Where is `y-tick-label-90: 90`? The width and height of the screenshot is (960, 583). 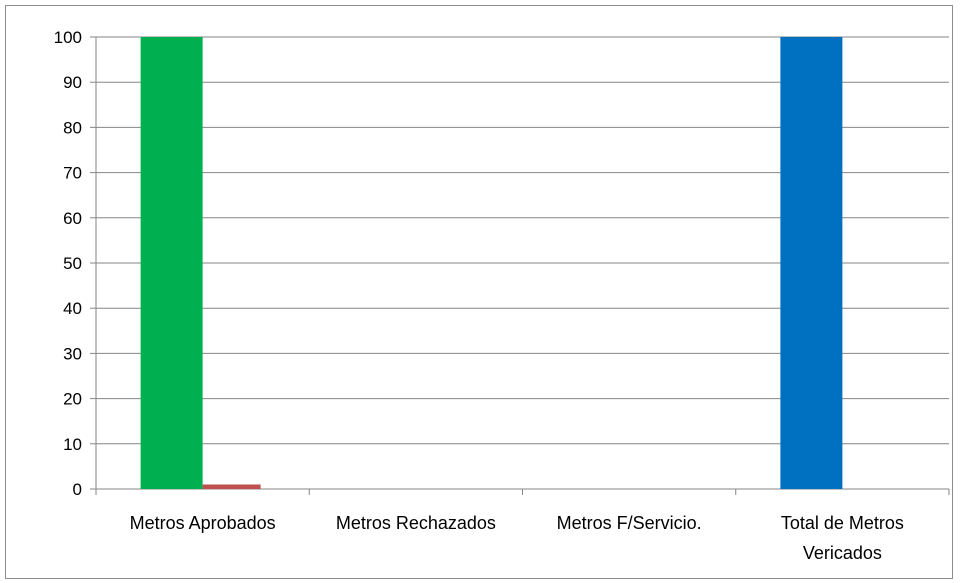 y-tick-label-90: 90 is located at coordinates (72, 82).